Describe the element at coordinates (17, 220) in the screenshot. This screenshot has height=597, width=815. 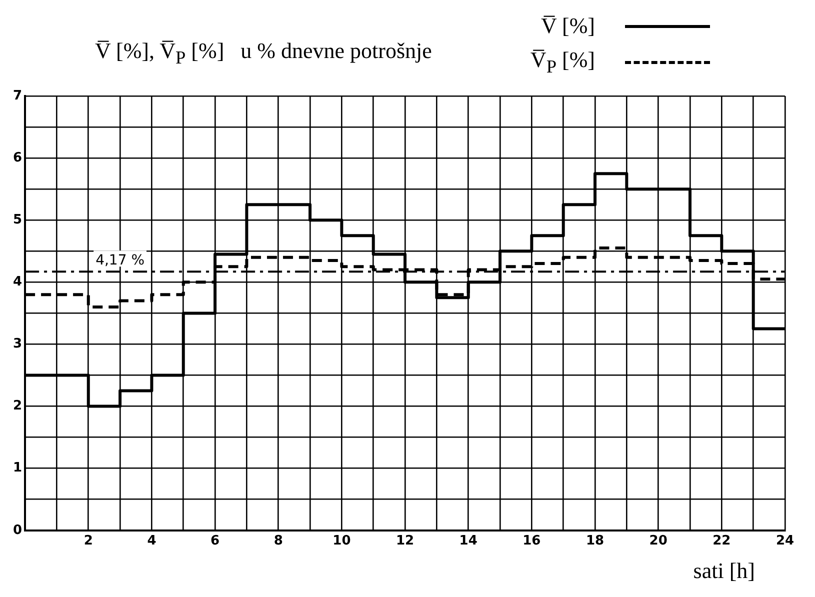
I see `y-tick-label: 5` at that location.